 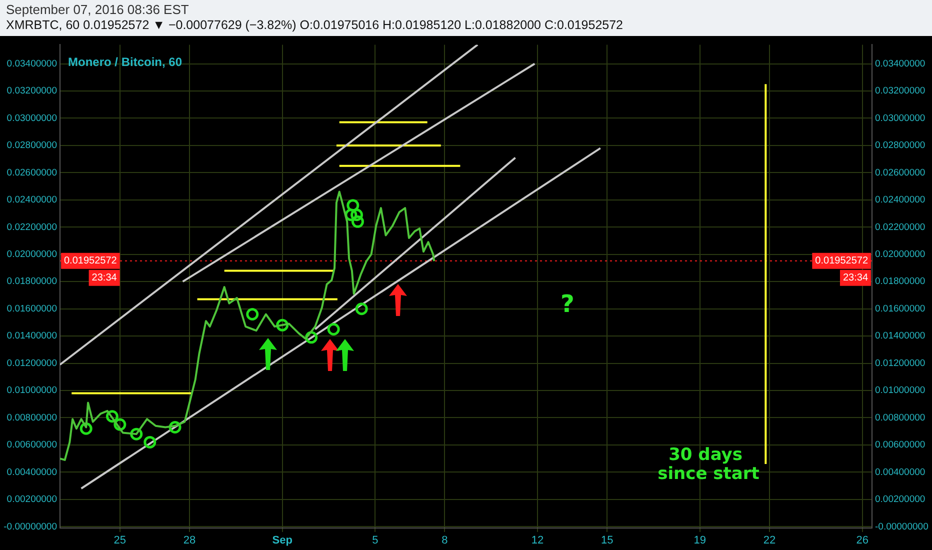 I want to click on text: 0.01952572, so click(x=841, y=261).